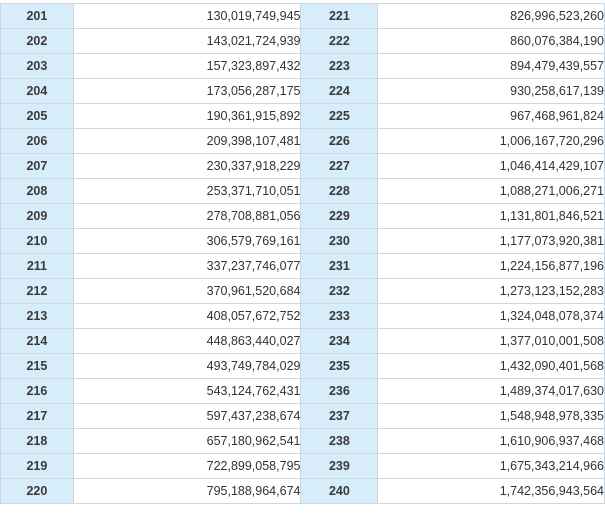 Image resolution: width=605 pixels, height=521 pixels. I want to click on level-cell: 221, so click(339, 16).